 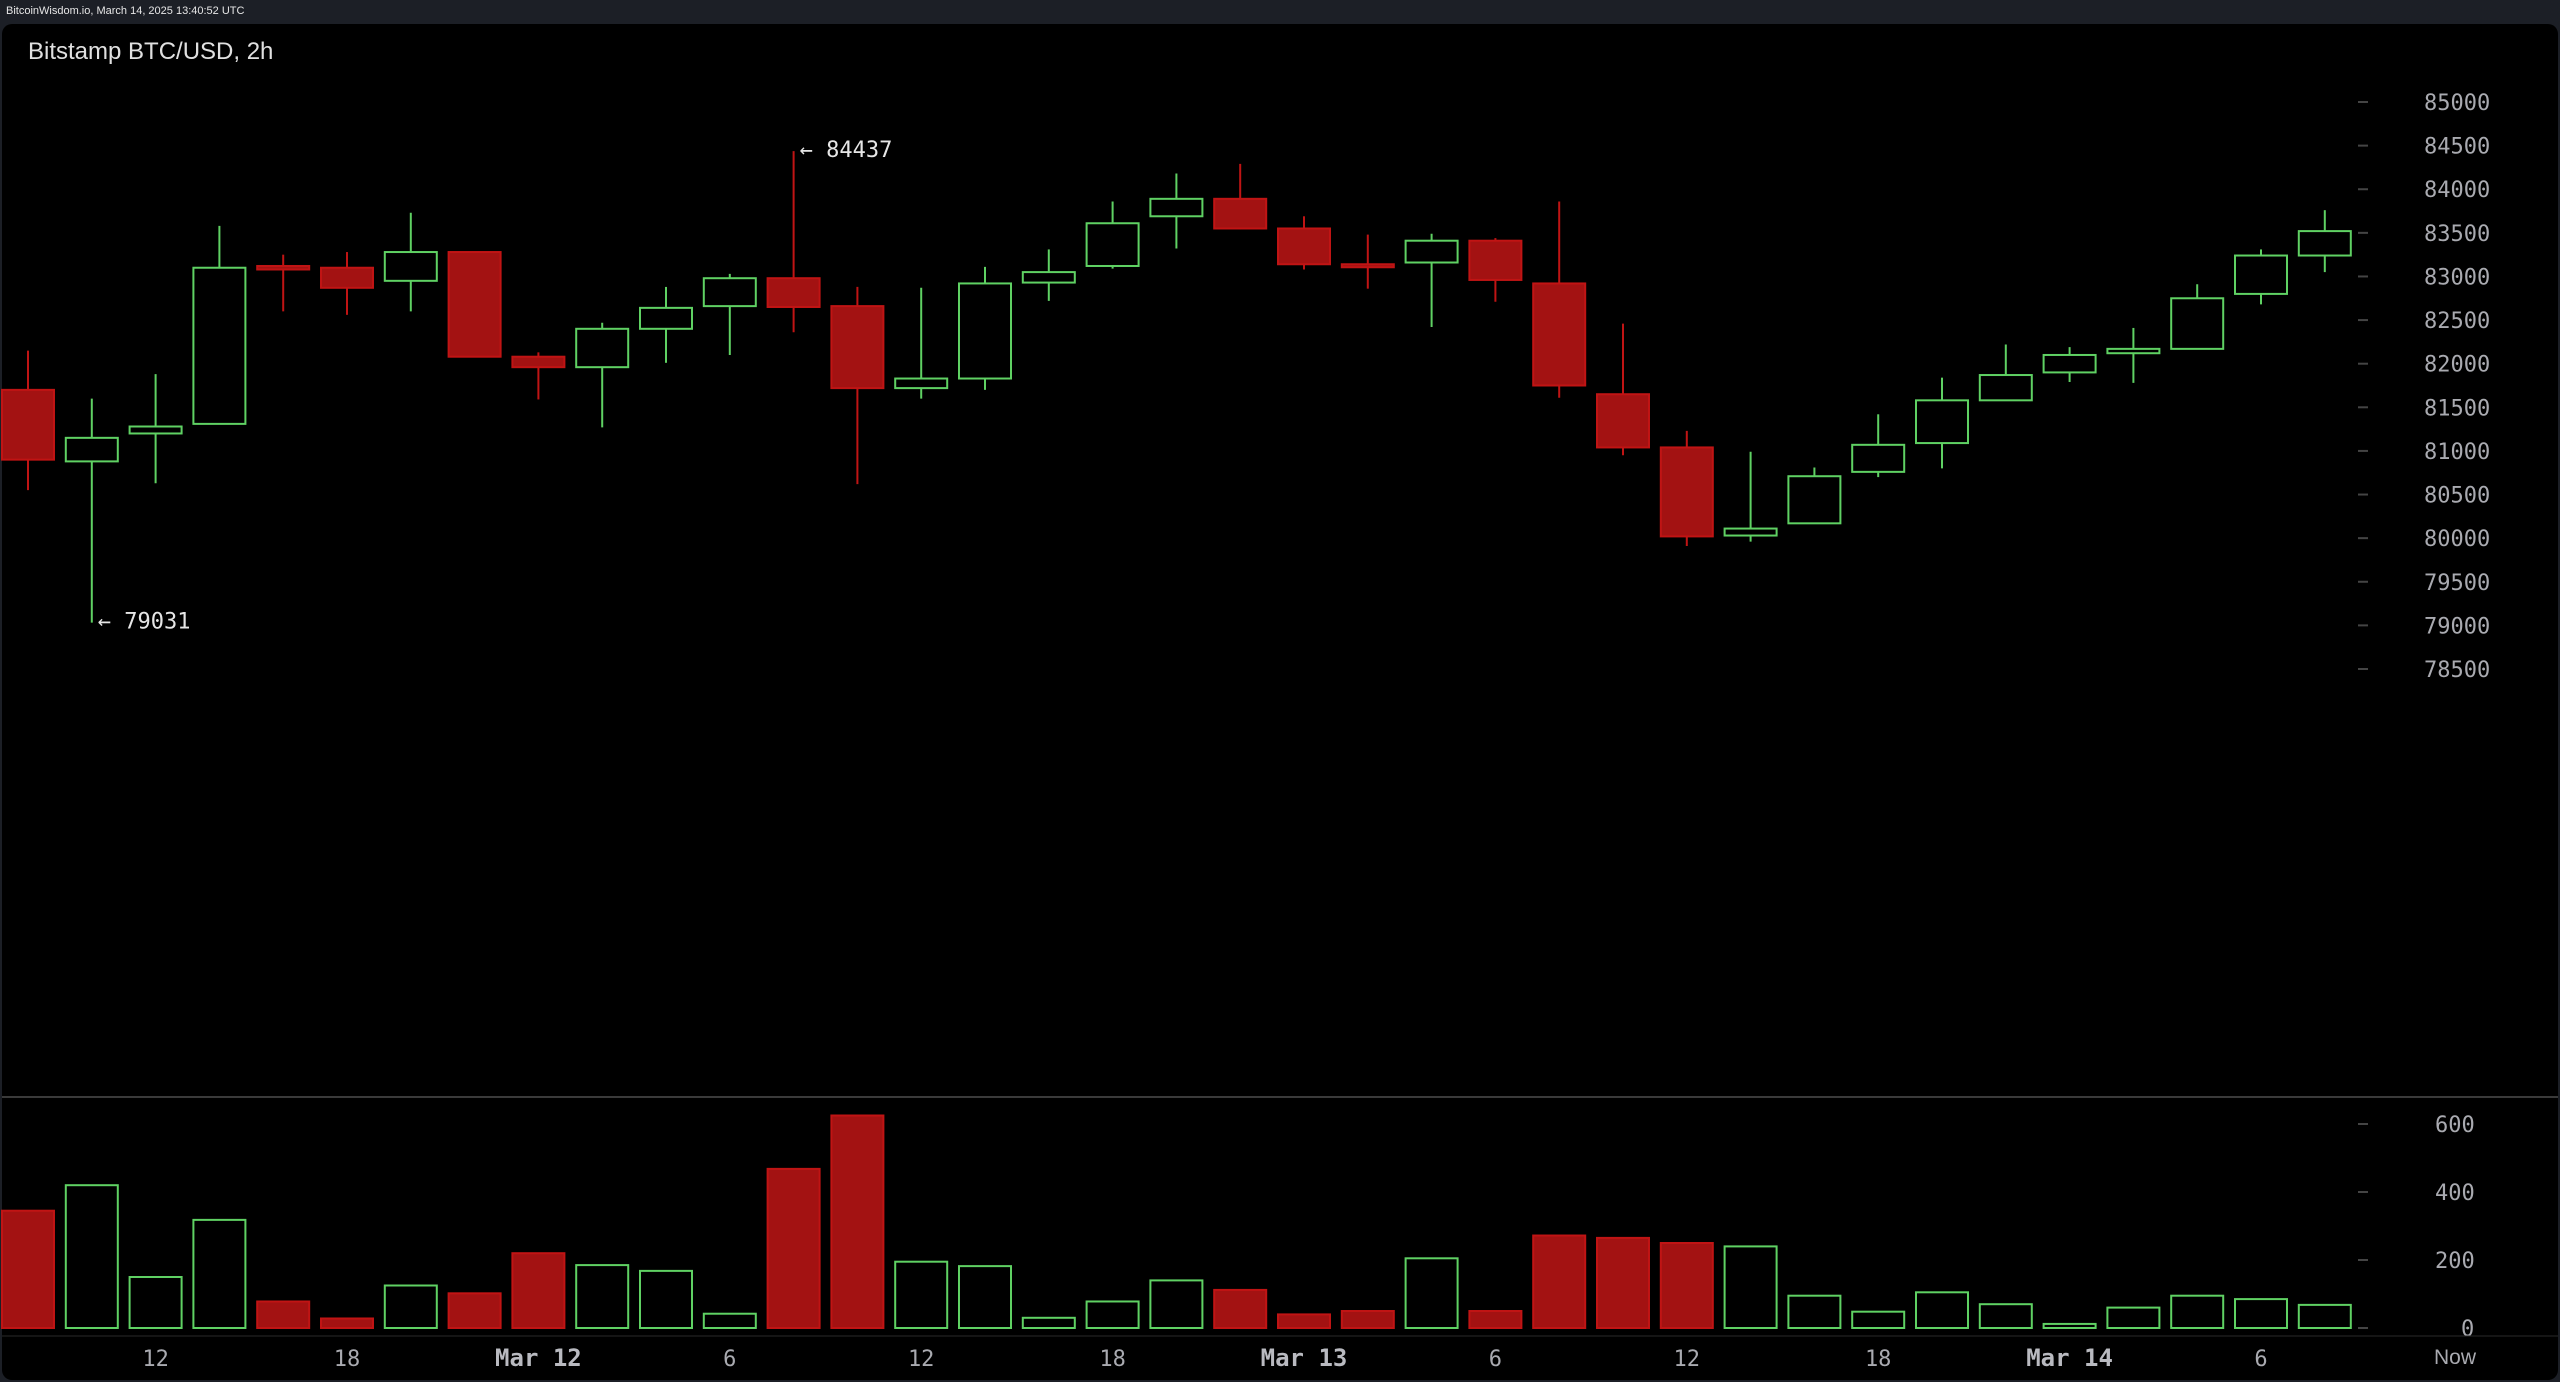 What do you see at coordinates (2457, 626) in the screenshot?
I see `price-tick-label: 79000` at bounding box center [2457, 626].